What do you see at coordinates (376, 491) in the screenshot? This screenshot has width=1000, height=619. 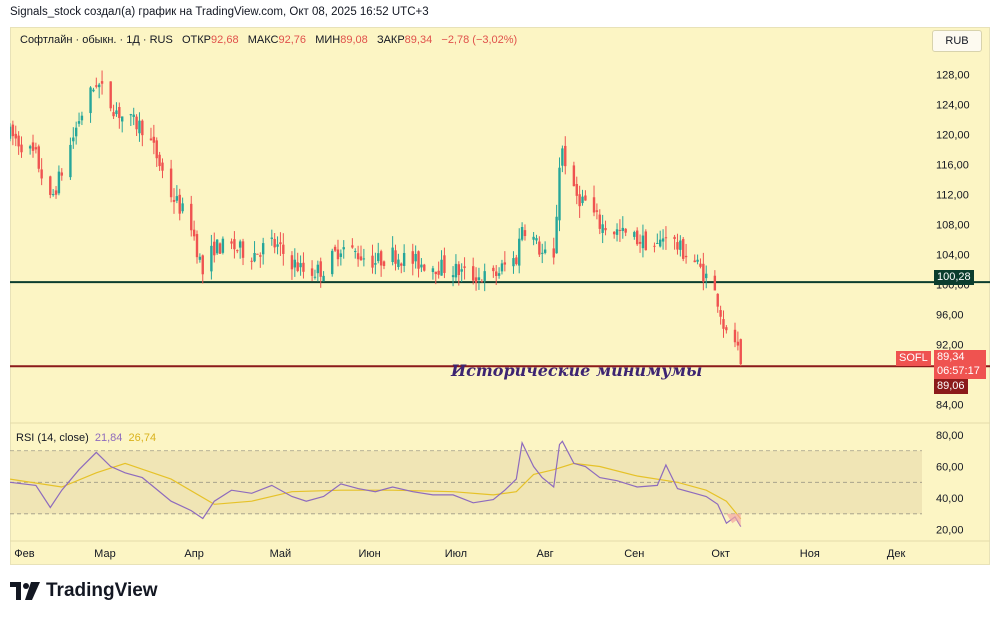 I see `rsi-ma-line` at bounding box center [376, 491].